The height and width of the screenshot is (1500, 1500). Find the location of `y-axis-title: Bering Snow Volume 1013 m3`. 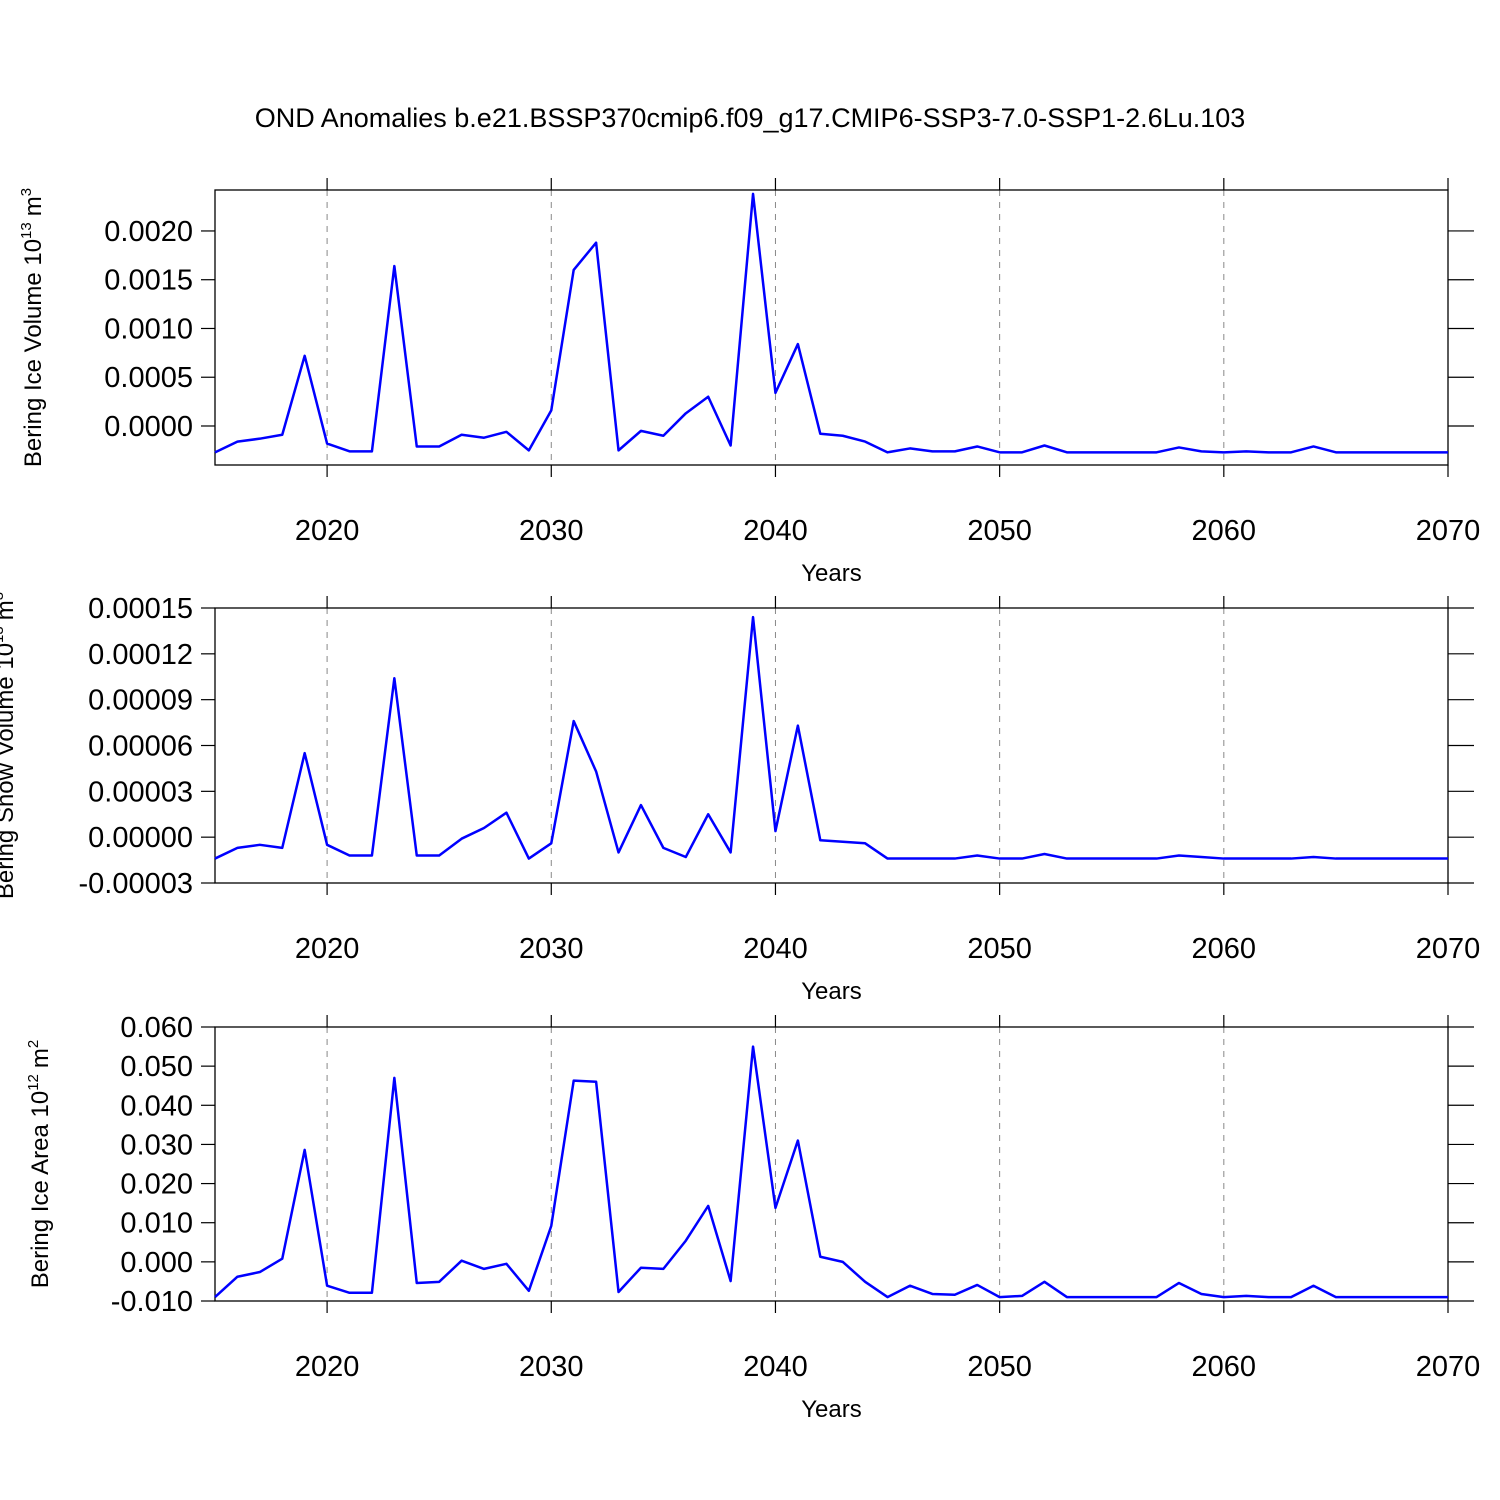

y-axis-title: Bering Snow Volume 1013 m3 is located at coordinates (9, 745).